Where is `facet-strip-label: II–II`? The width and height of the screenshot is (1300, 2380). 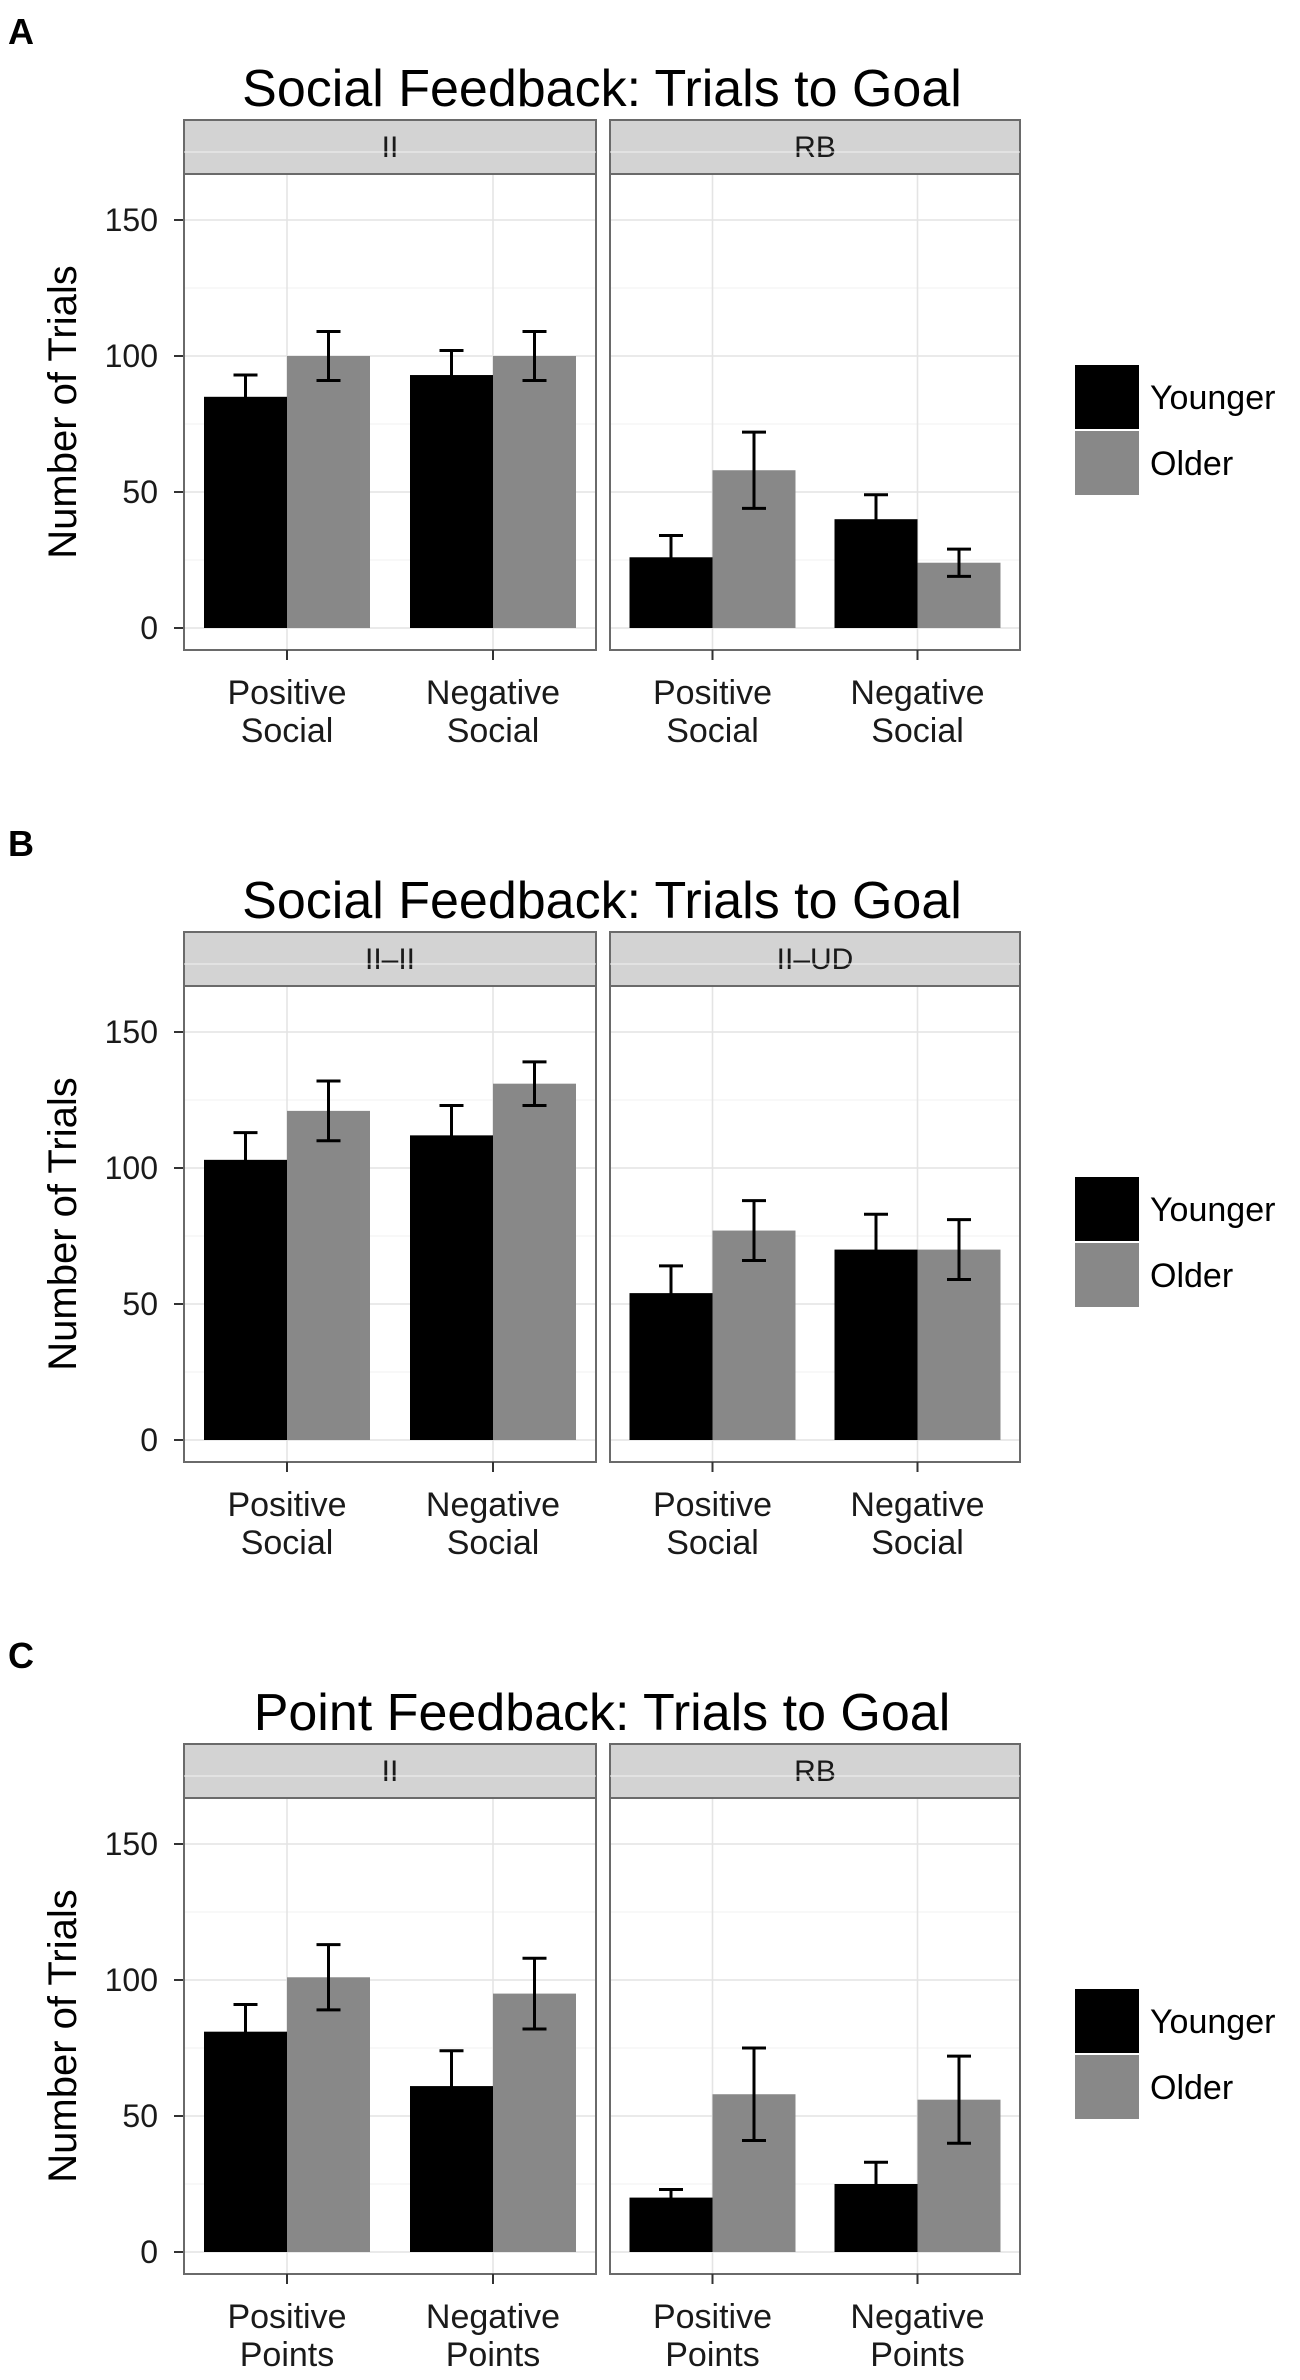 facet-strip-label: II–II is located at coordinates (390, 959).